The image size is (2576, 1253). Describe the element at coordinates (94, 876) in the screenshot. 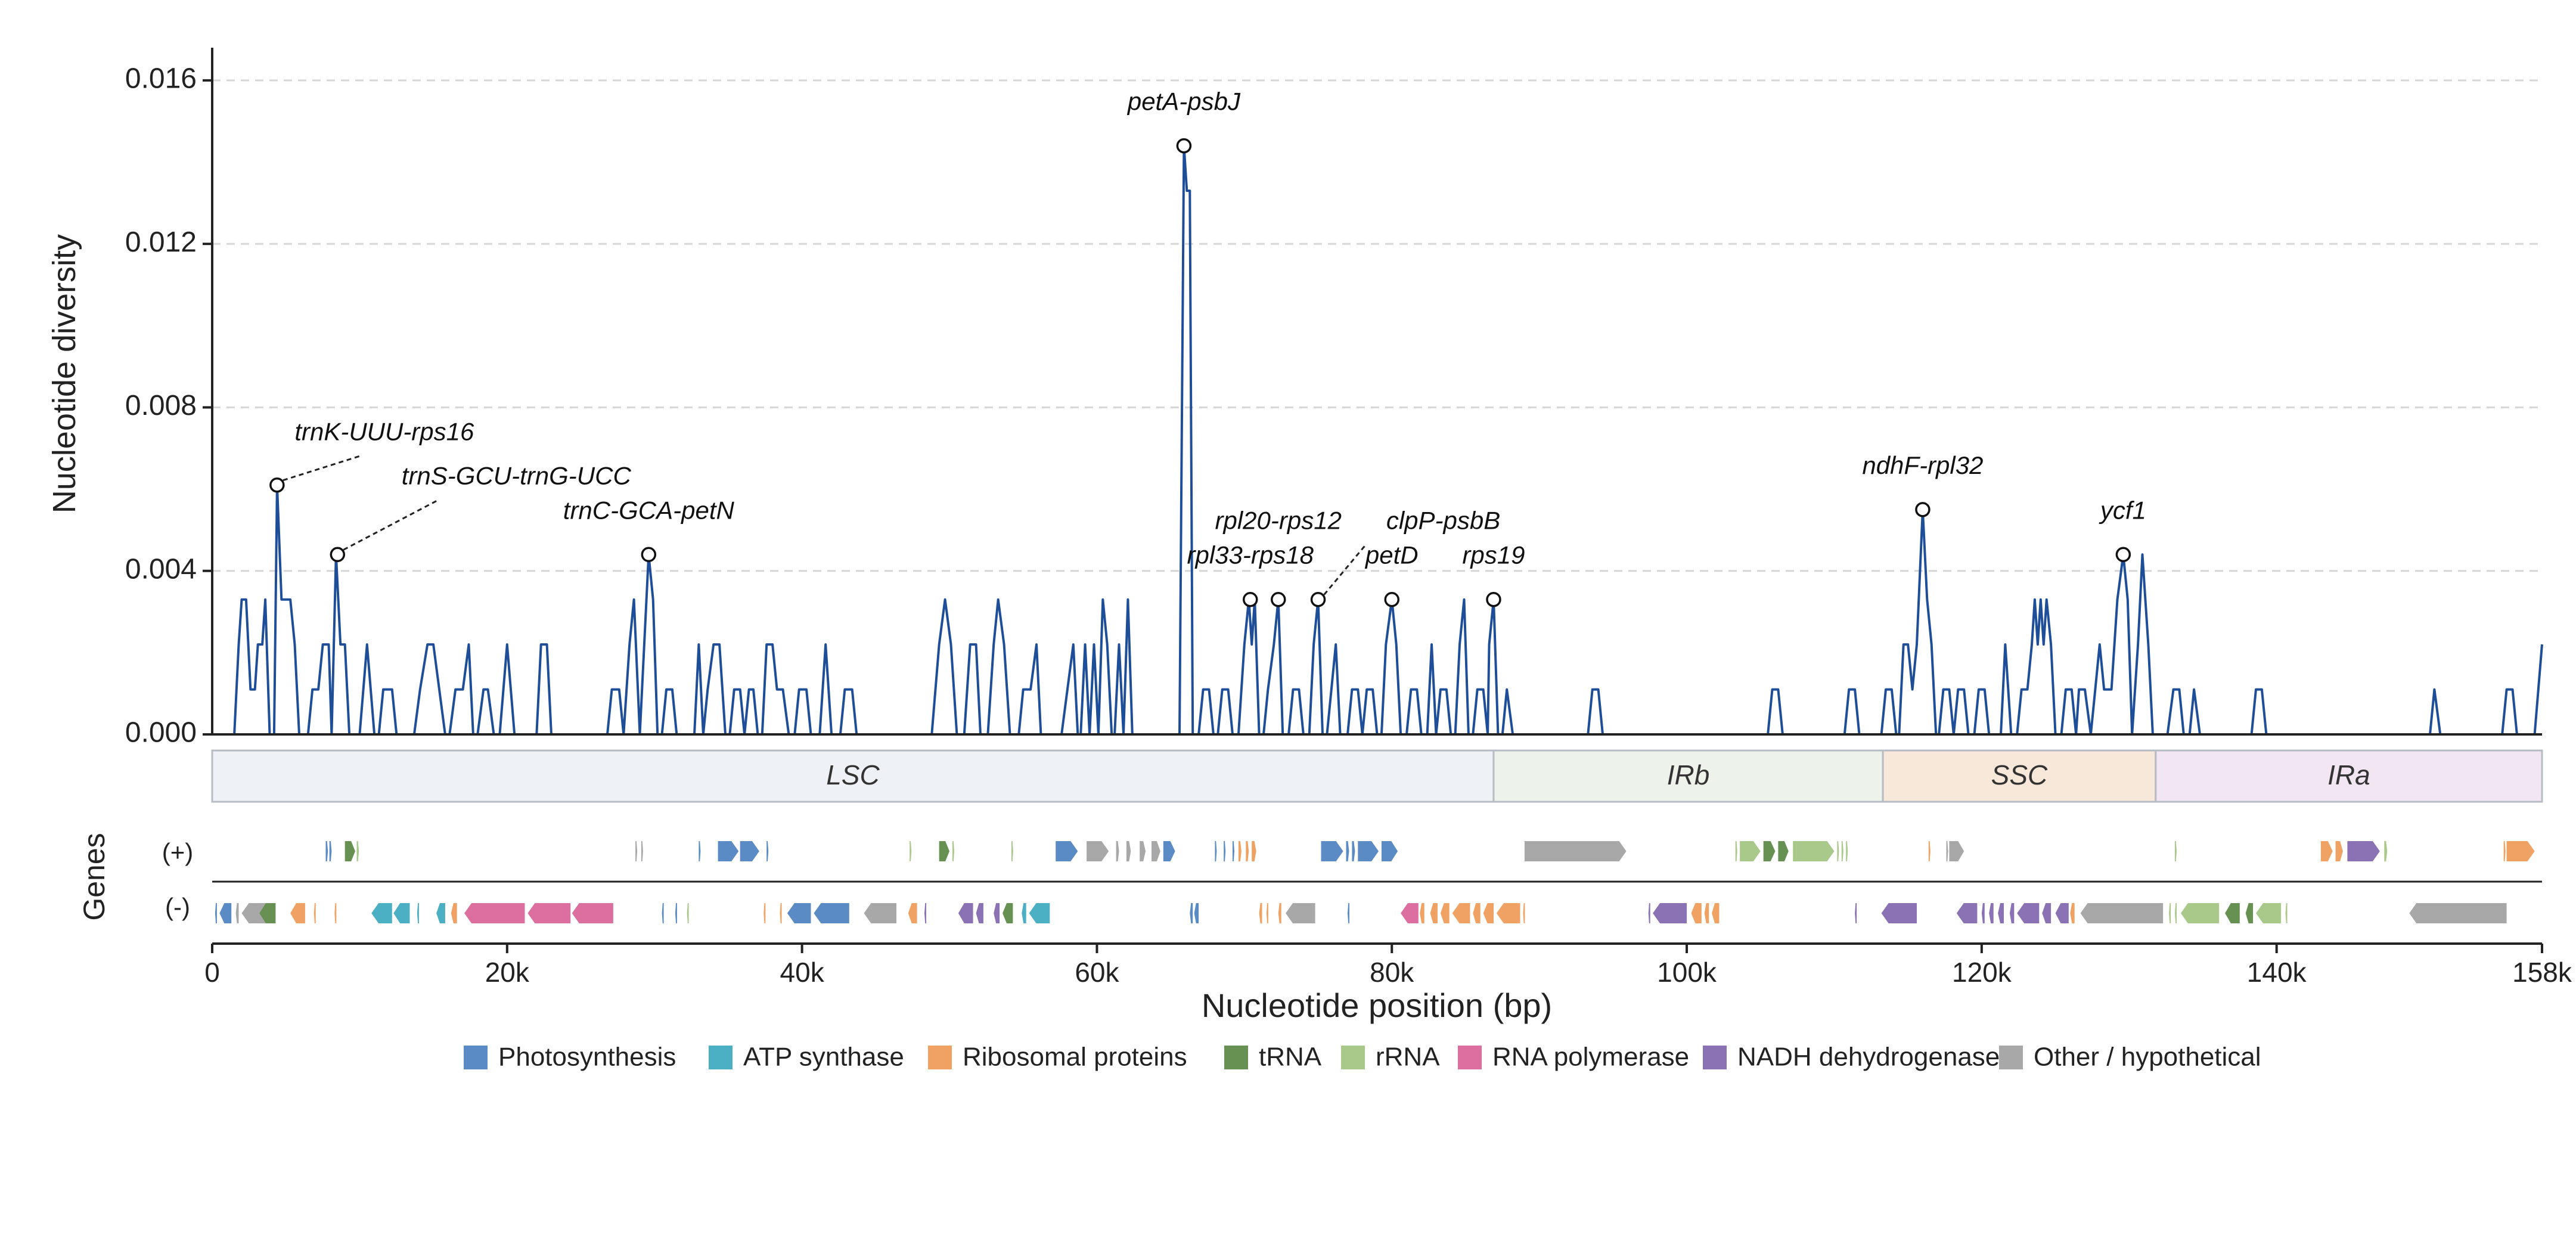

I see `genes-track-title: Genes` at that location.